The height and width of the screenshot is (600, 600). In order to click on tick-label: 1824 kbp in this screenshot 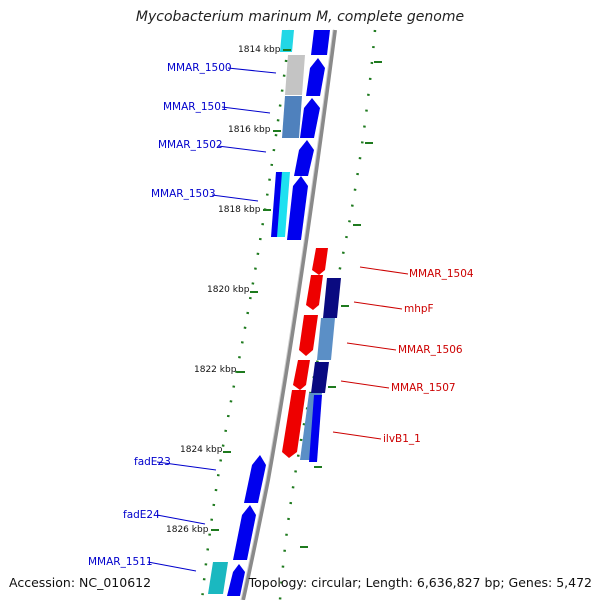, I will do `click(201, 450)`.